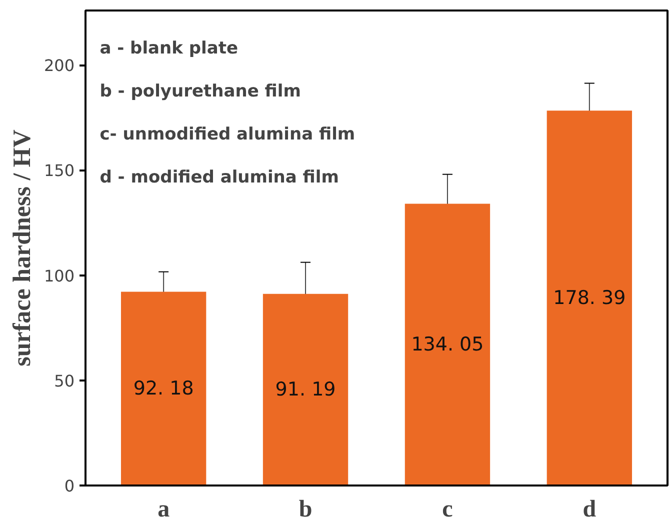 This screenshot has height=525, width=669. I want to click on x-tick-label: c, so click(448, 509).